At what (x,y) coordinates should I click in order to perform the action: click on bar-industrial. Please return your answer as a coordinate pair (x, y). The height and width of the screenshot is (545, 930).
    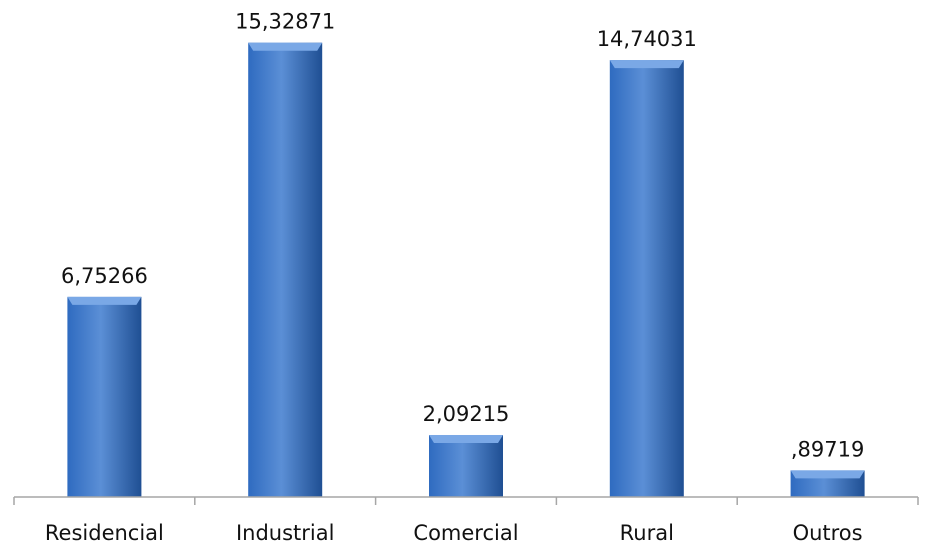
    Looking at the image, I should click on (285, 270).